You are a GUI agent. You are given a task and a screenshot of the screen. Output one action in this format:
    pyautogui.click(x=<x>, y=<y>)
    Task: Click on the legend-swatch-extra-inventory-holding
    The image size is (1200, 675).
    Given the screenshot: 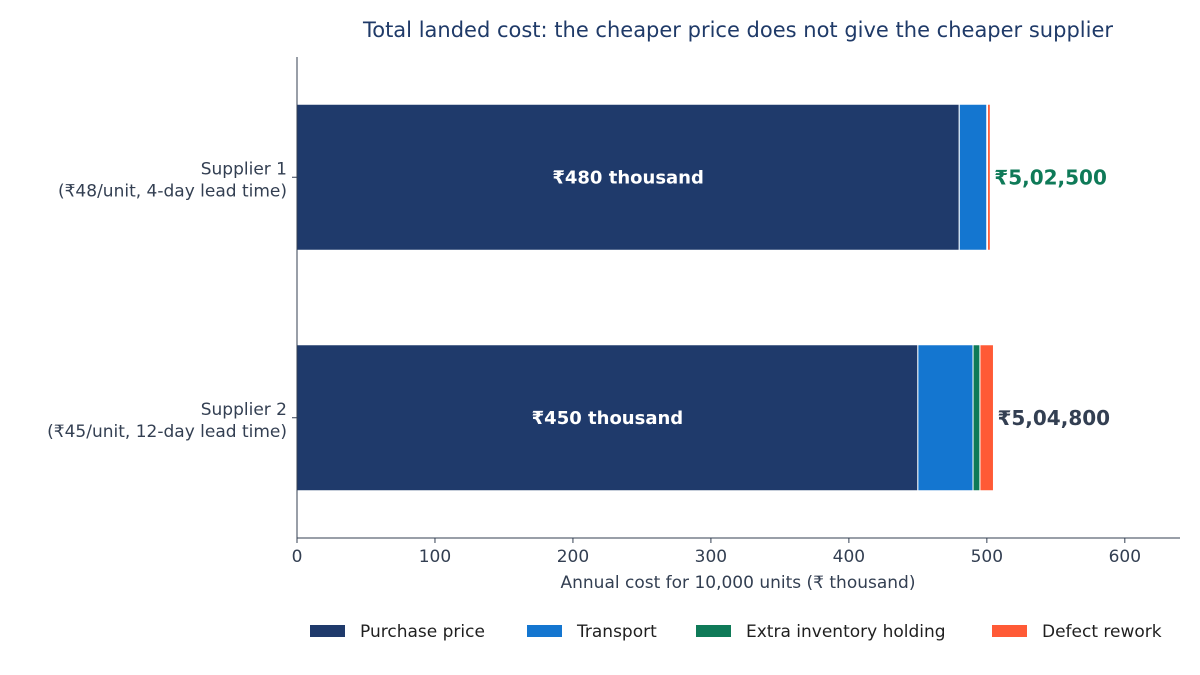 What is the action you would take?
    pyautogui.click(x=713, y=631)
    